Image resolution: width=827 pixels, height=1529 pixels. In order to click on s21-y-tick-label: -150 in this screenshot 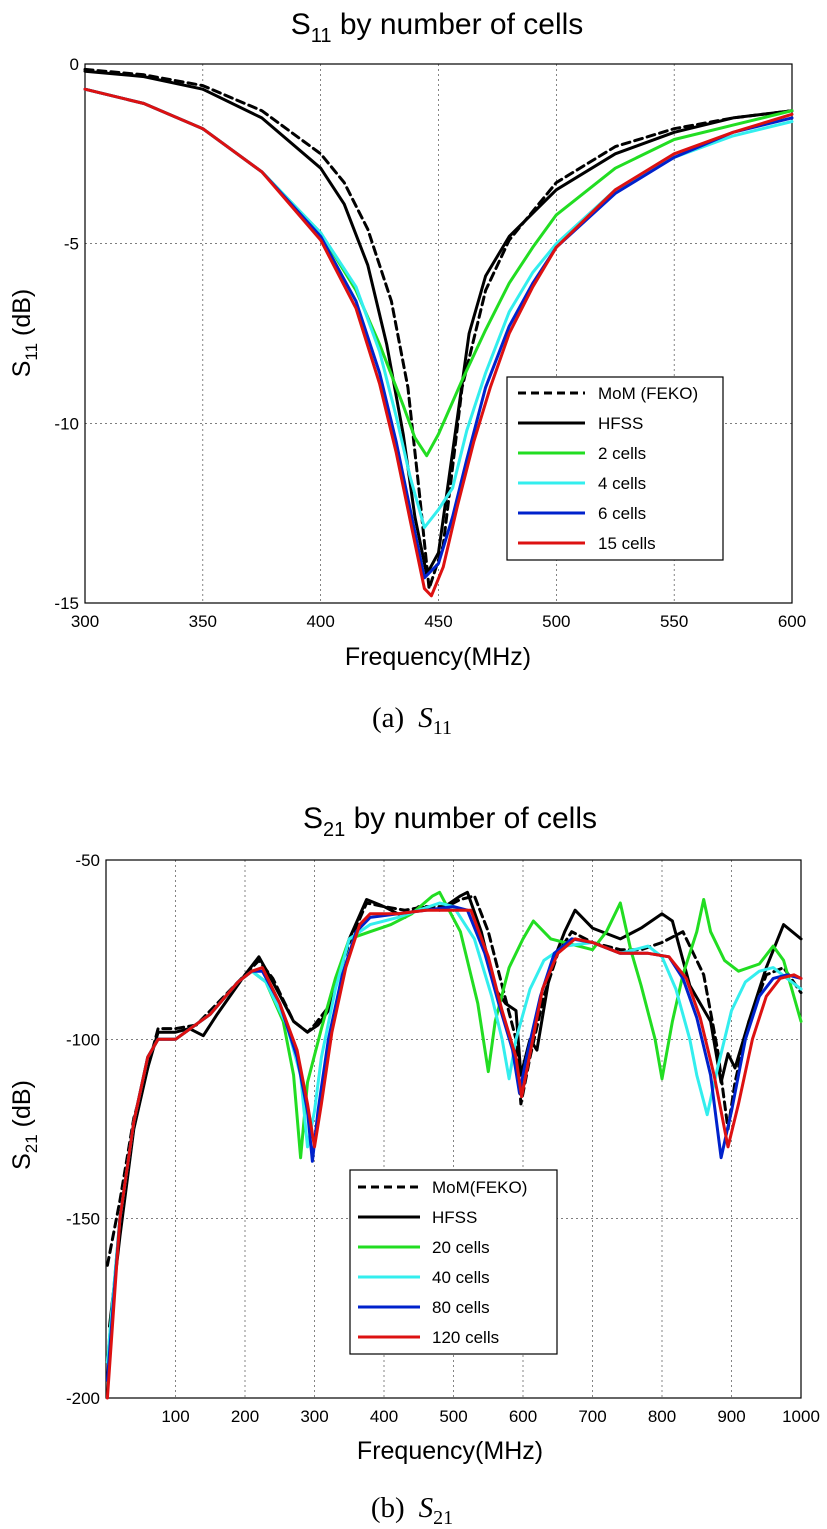, I will do `click(83, 1219)`.